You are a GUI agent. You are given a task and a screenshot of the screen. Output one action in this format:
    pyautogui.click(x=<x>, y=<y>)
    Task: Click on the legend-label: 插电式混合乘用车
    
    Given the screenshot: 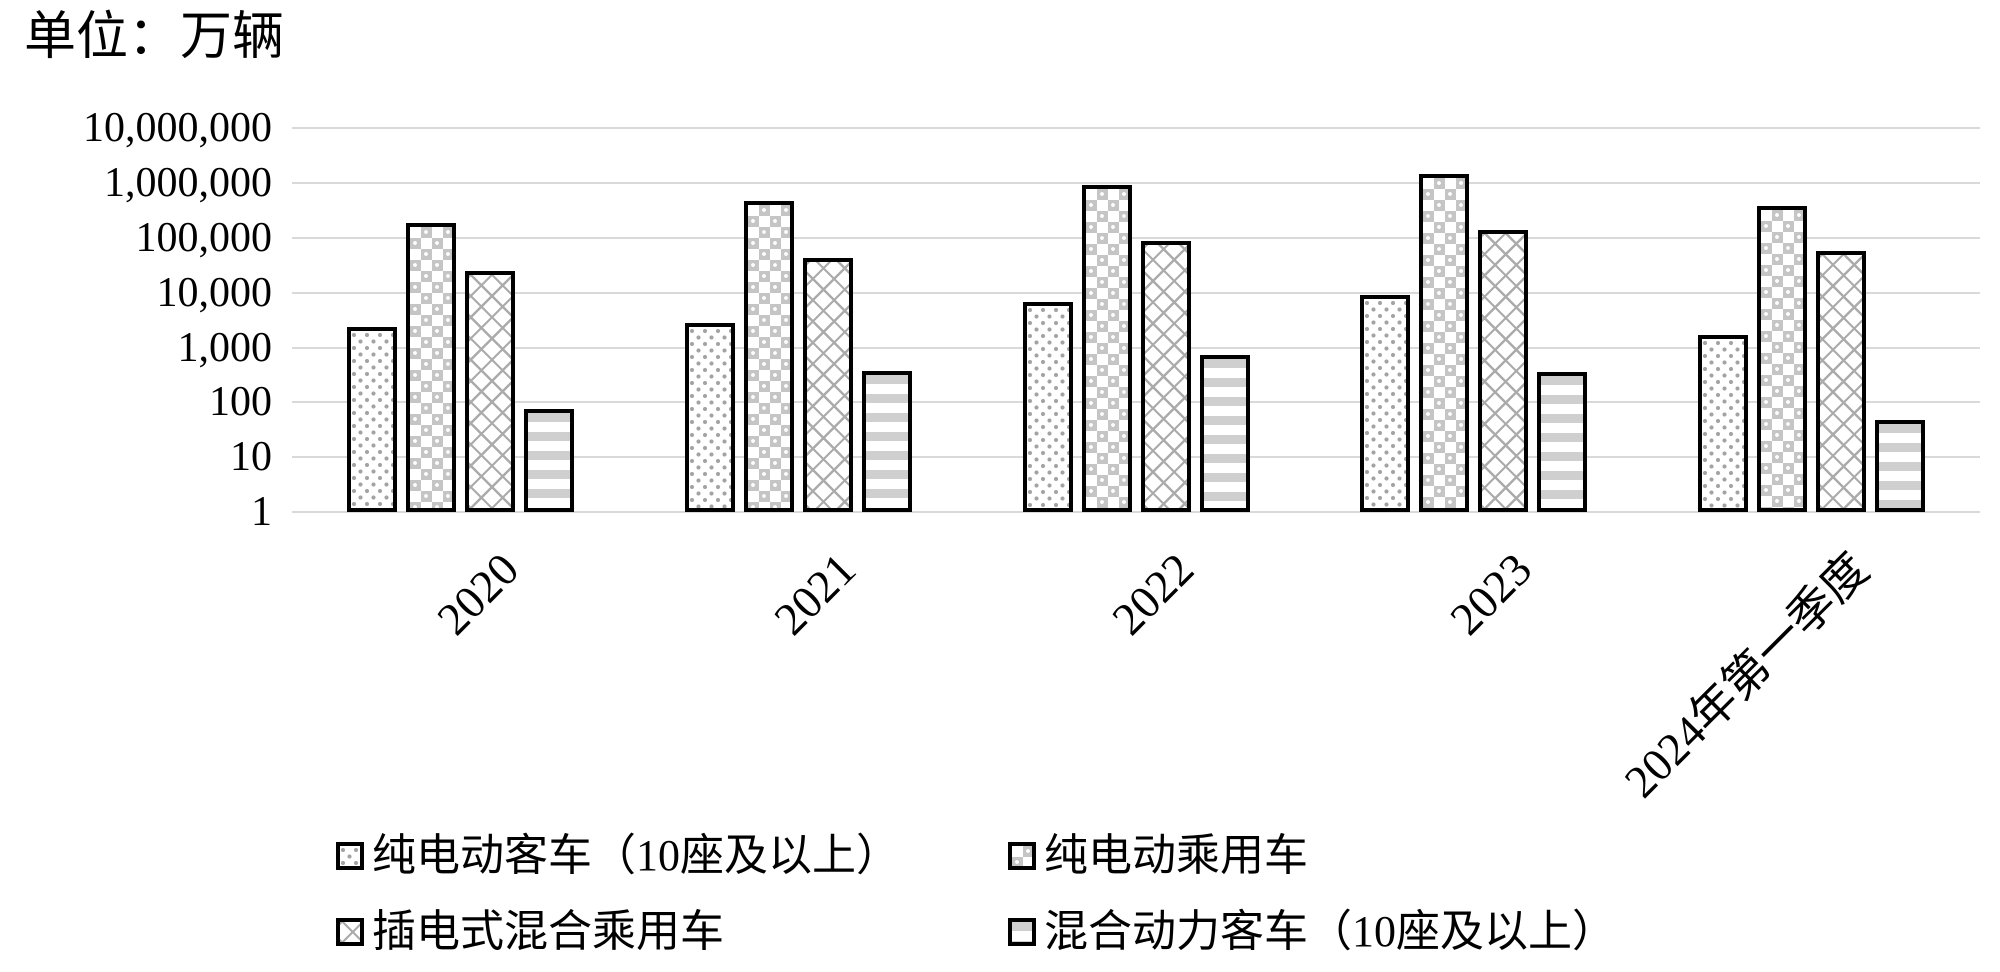 What is the action you would take?
    pyautogui.click(x=548, y=931)
    